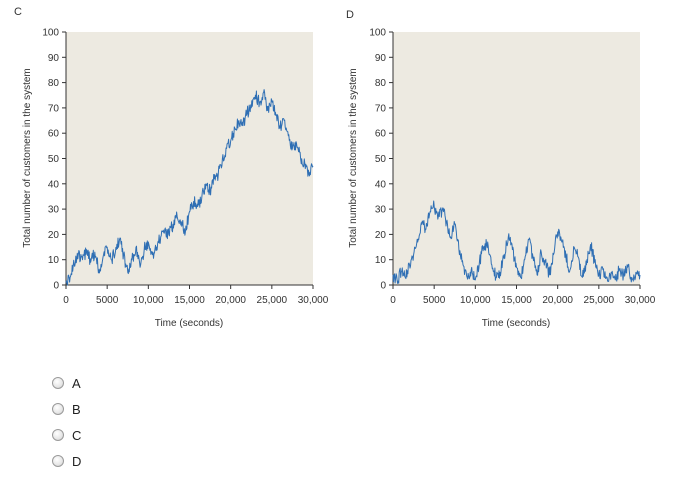  Describe the element at coordinates (76, 383) in the screenshot. I see `option-label-a: A` at that location.